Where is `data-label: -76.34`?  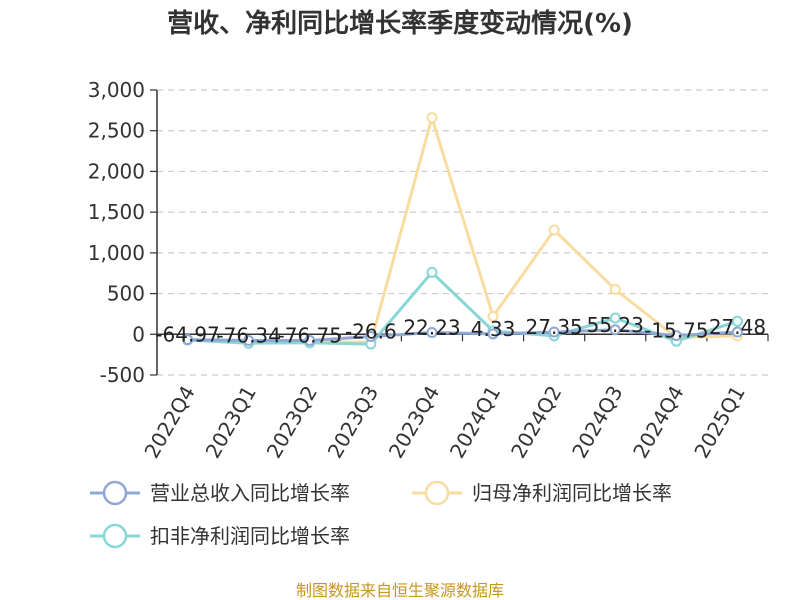
data-label: -76.34 is located at coordinates (248, 336).